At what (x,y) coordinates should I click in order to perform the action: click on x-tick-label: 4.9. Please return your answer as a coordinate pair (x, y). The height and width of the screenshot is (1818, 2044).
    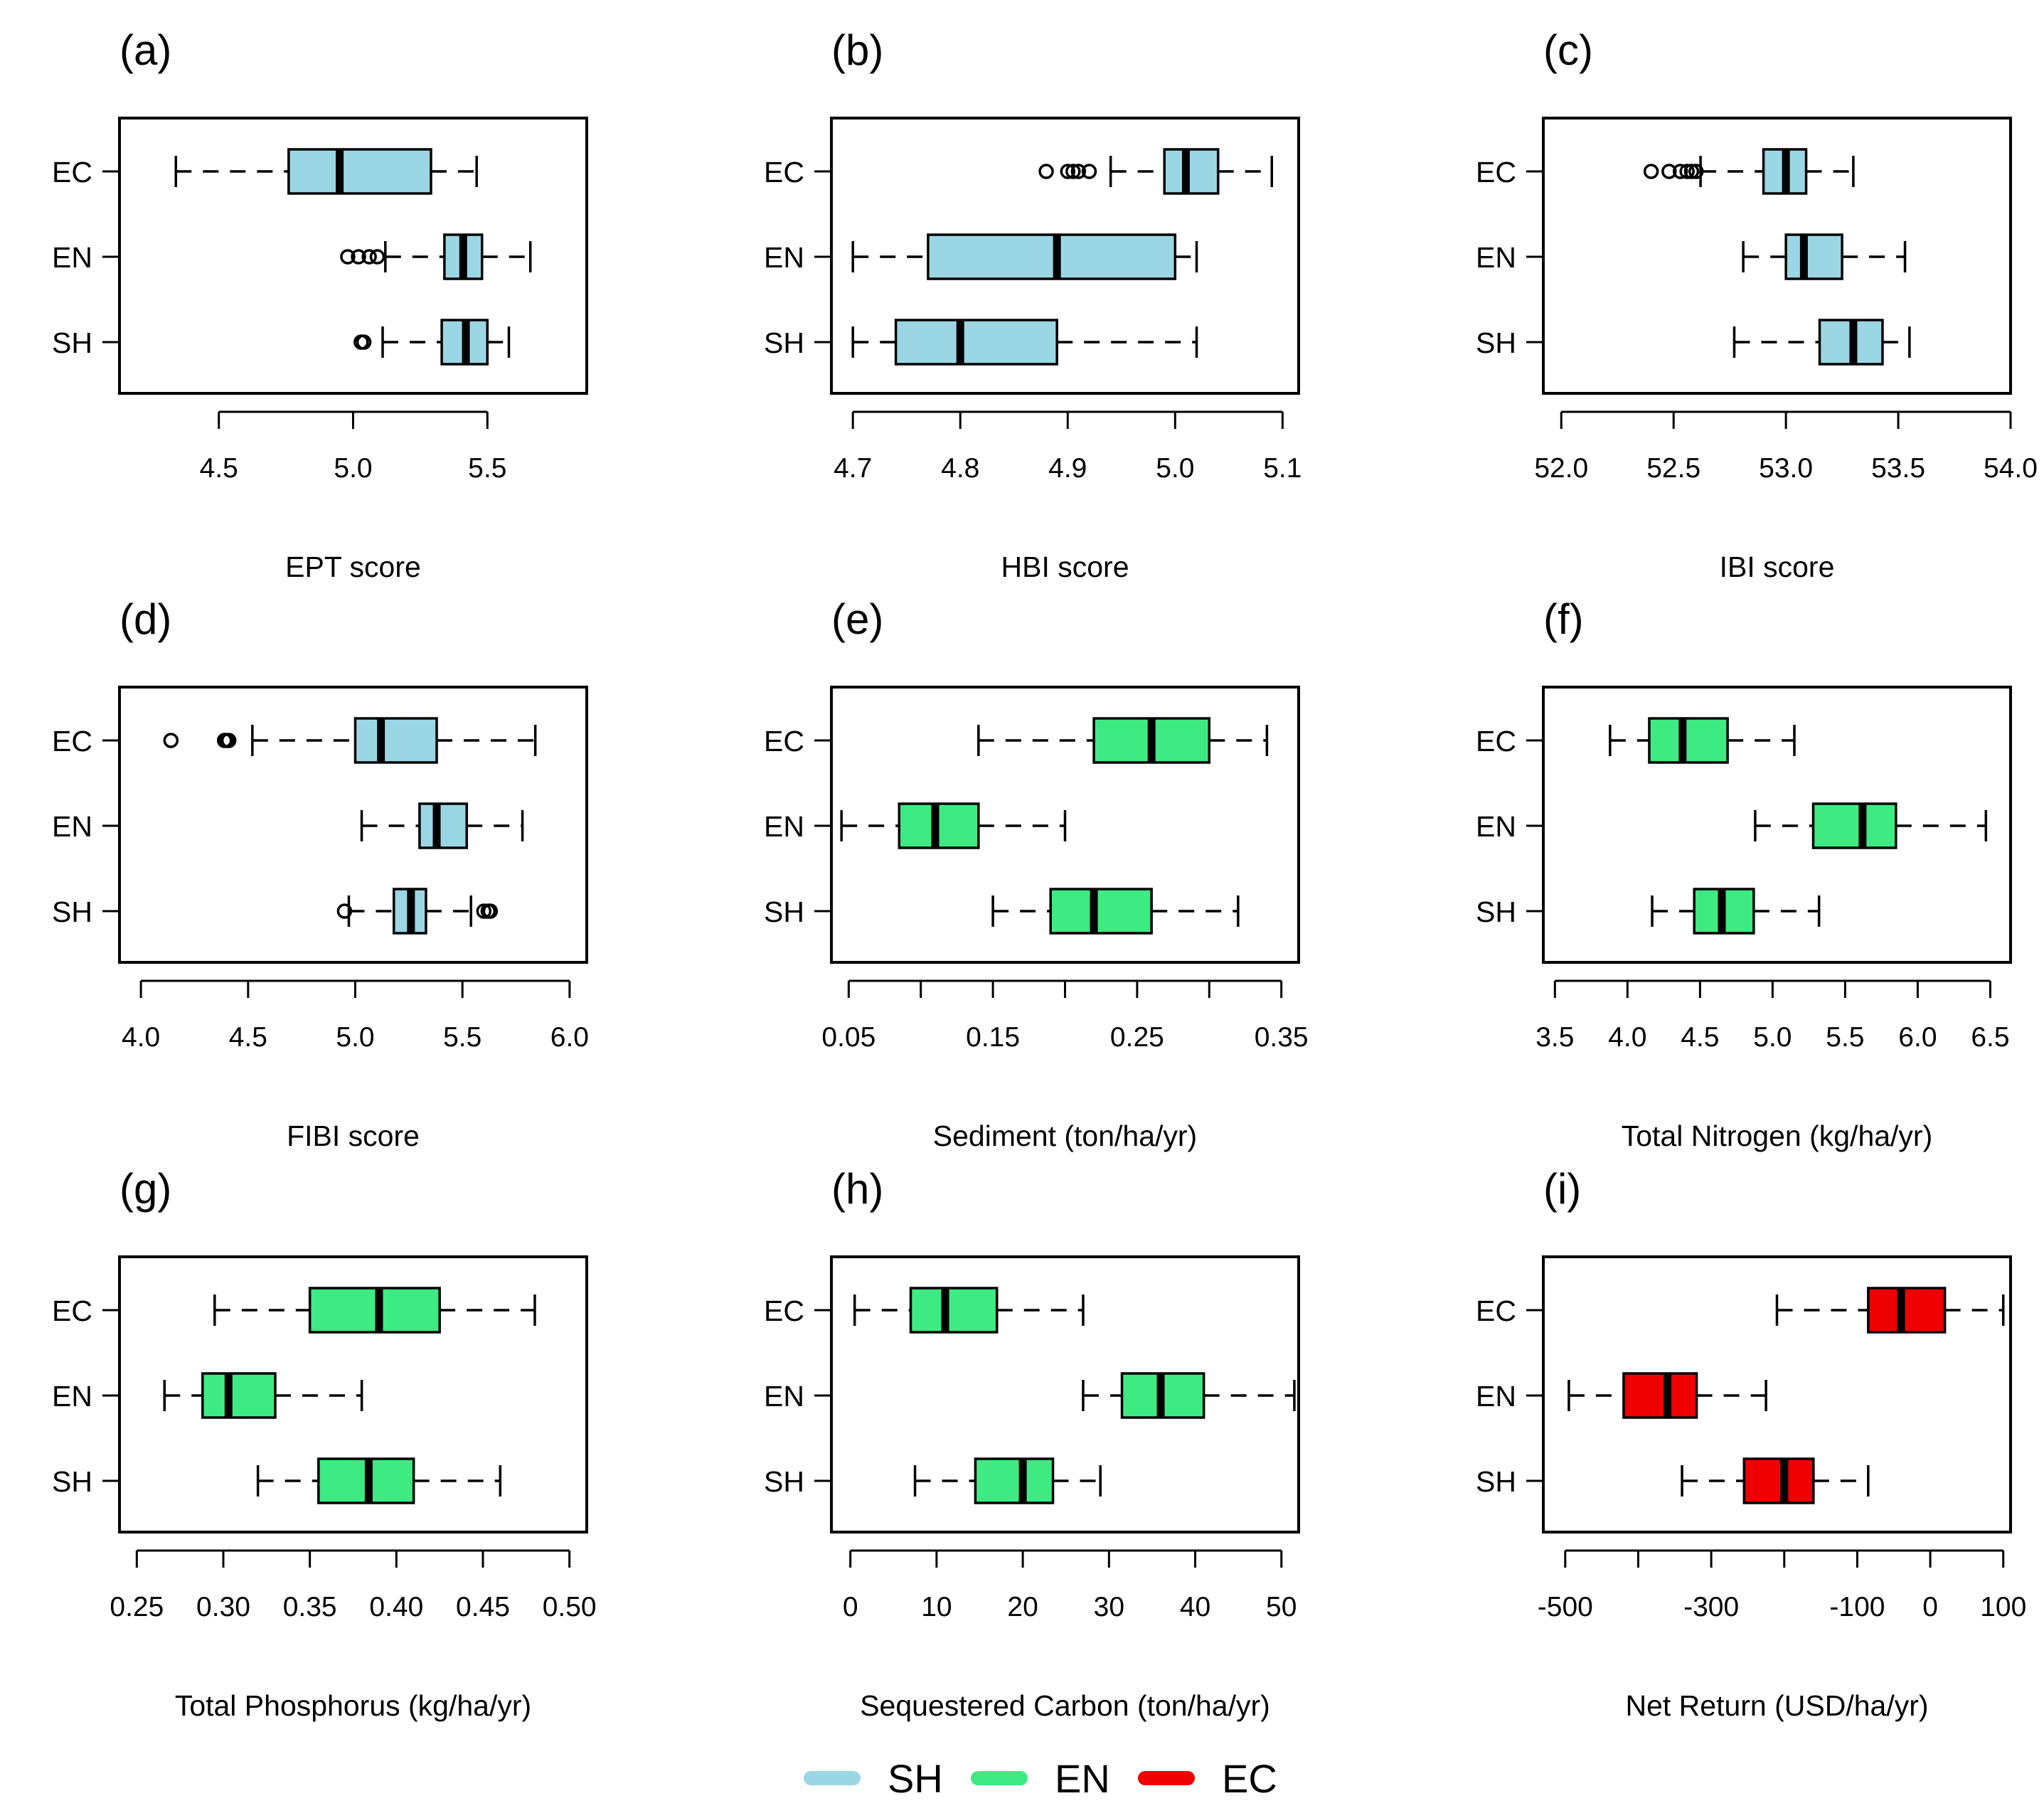
    Looking at the image, I should click on (1067, 468).